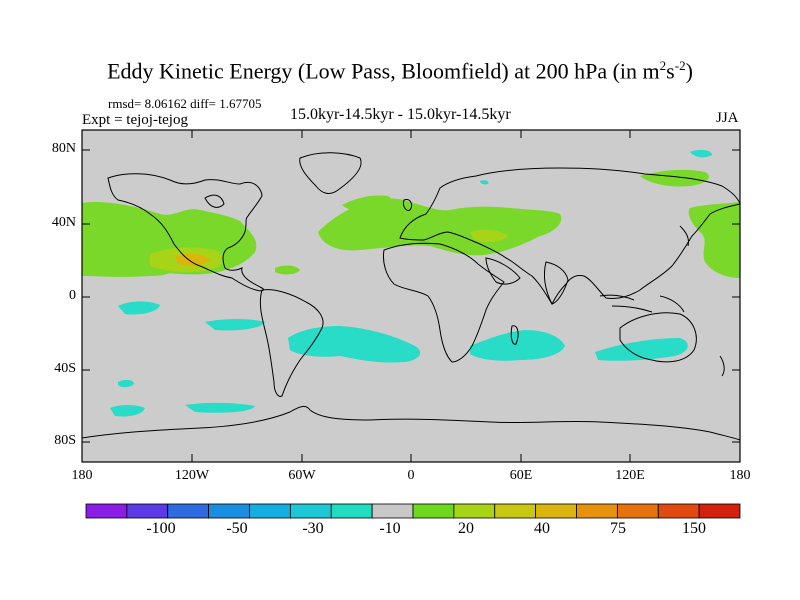 The width and height of the screenshot is (800, 600). I want to click on positive-region-atlantic-eurasia, so click(440, 227).